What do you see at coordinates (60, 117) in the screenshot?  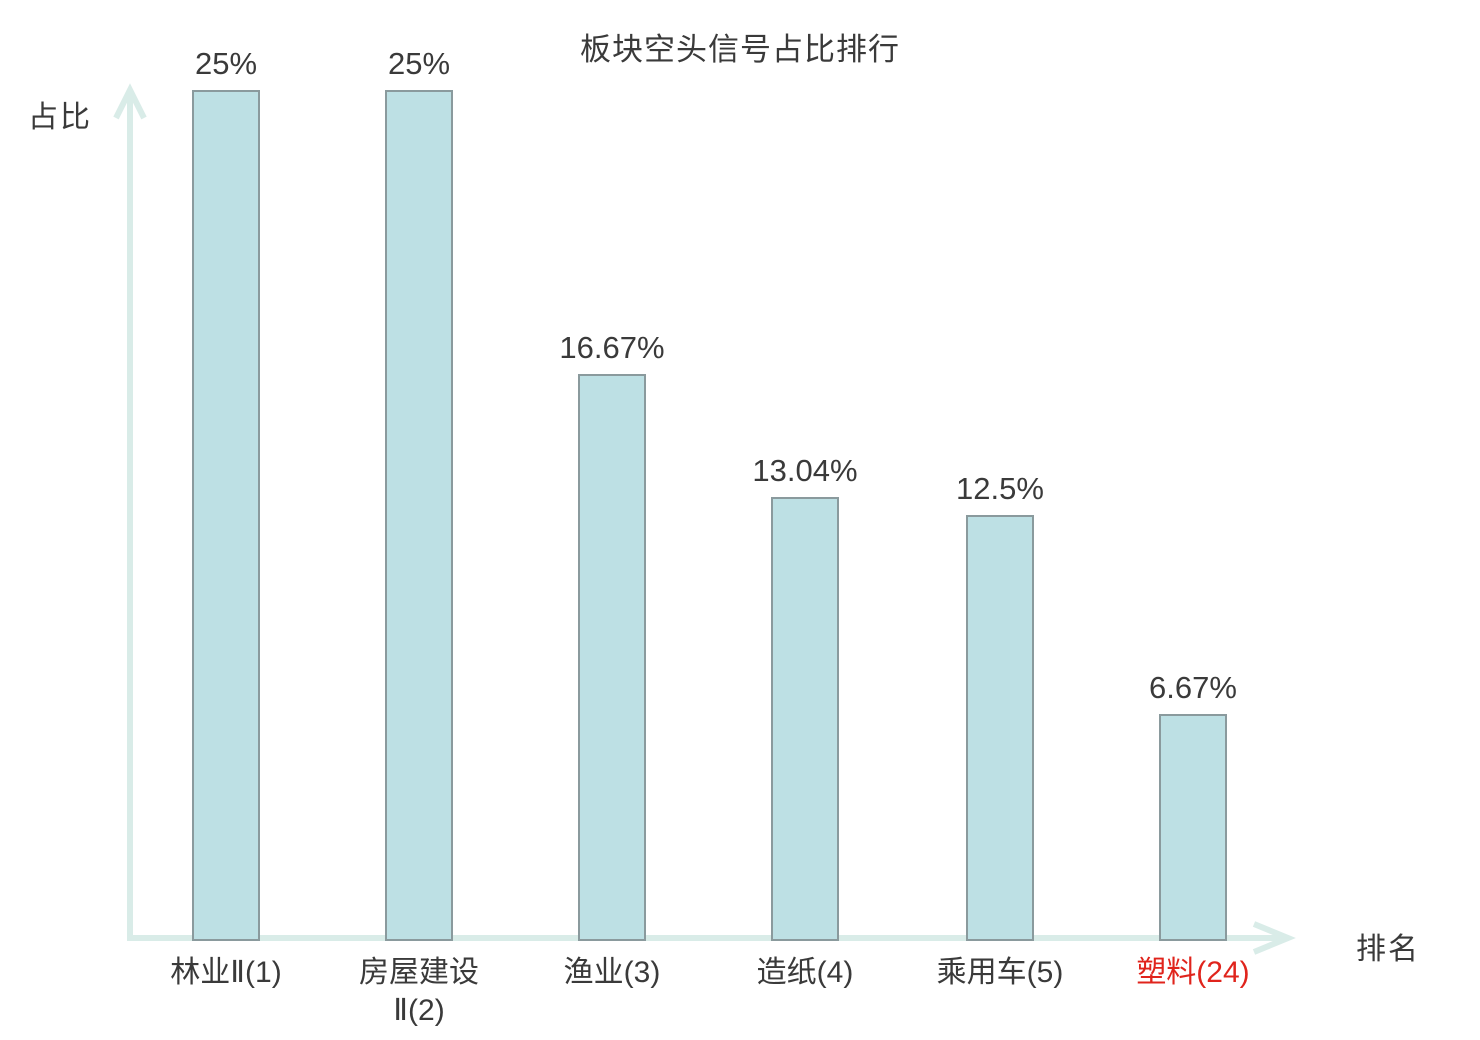 I see `y-axis-label: 占比` at bounding box center [60, 117].